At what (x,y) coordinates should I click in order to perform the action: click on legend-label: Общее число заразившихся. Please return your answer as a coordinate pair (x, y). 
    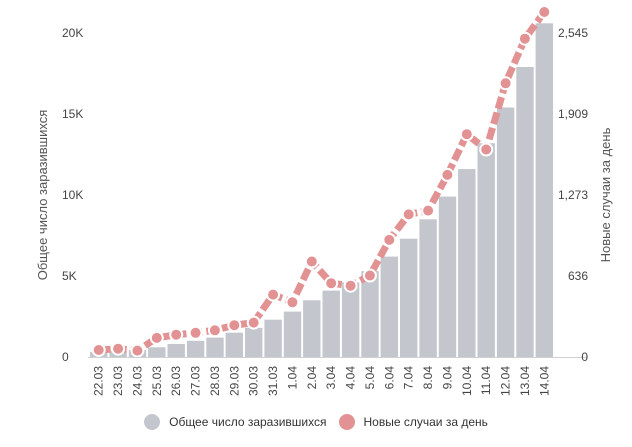
    Looking at the image, I should click on (248, 422).